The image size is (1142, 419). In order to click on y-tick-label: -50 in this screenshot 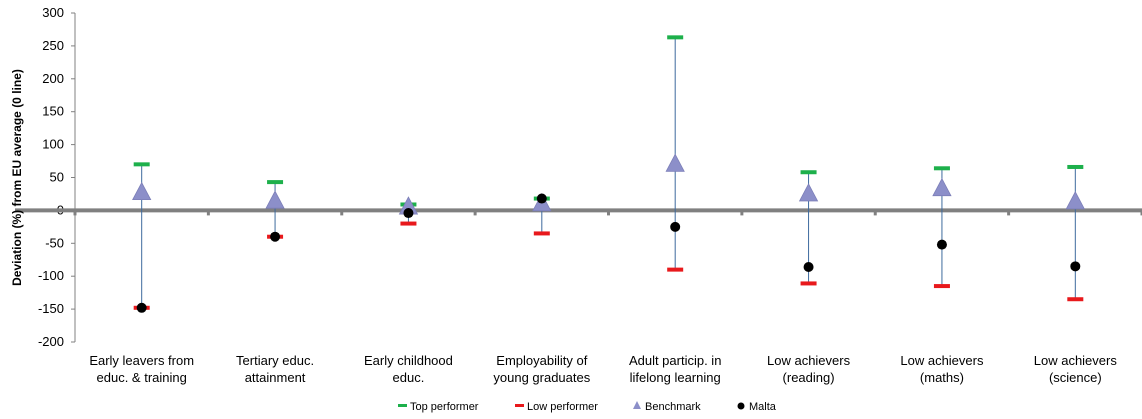, I will do `click(54, 242)`.